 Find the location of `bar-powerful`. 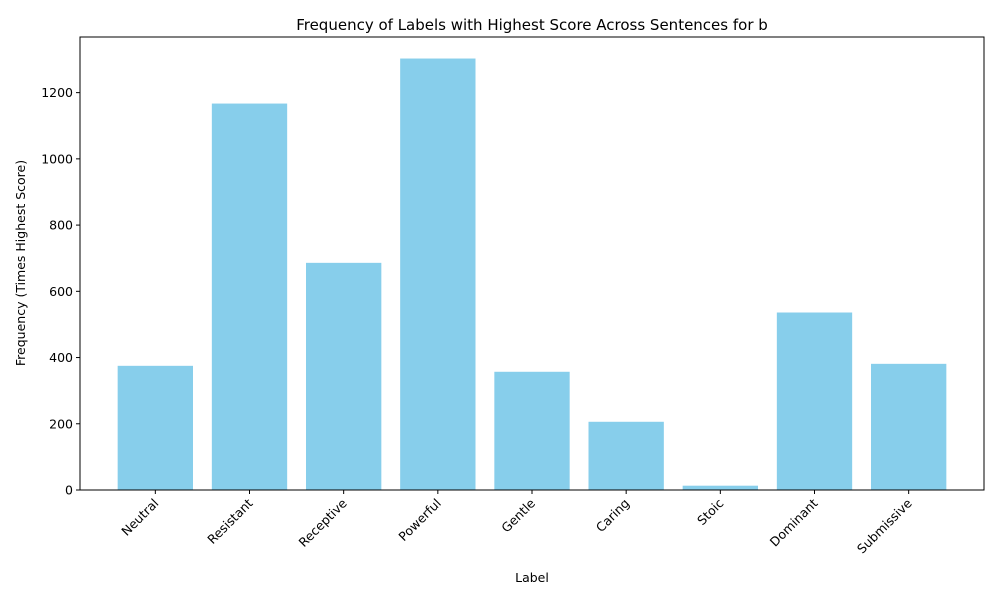

bar-powerful is located at coordinates (438, 274).